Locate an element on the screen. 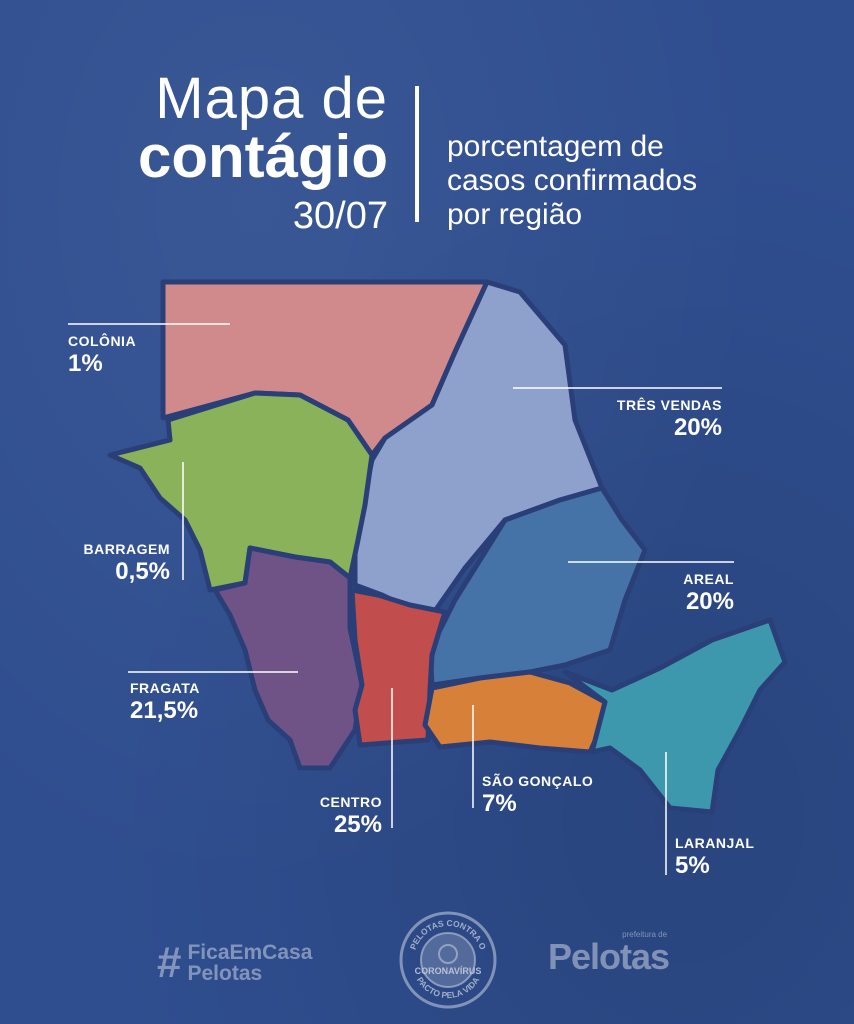  label-areal: AREAL 20% is located at coordinates (708, 593).